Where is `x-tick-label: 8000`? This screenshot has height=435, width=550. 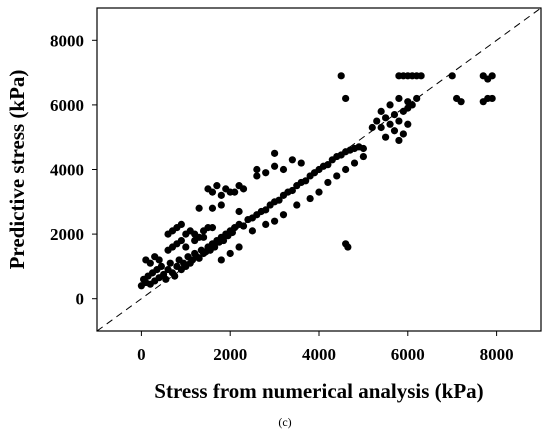 x-tick-label: 8000 is located at coordinates (497, 354).